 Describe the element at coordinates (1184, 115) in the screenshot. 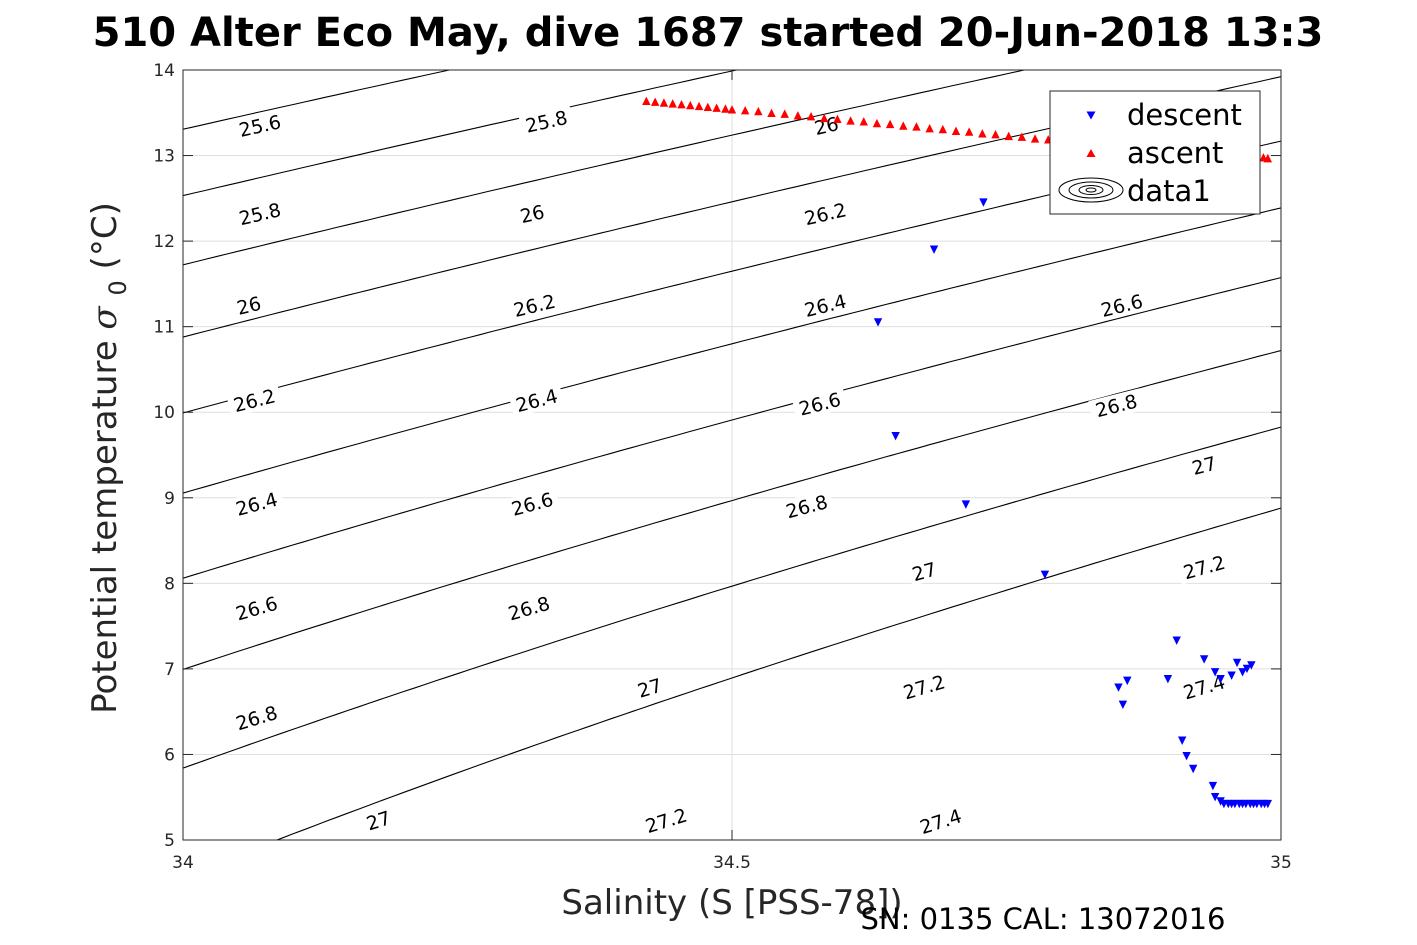

I see `legend-descent-label: descent` at that location.